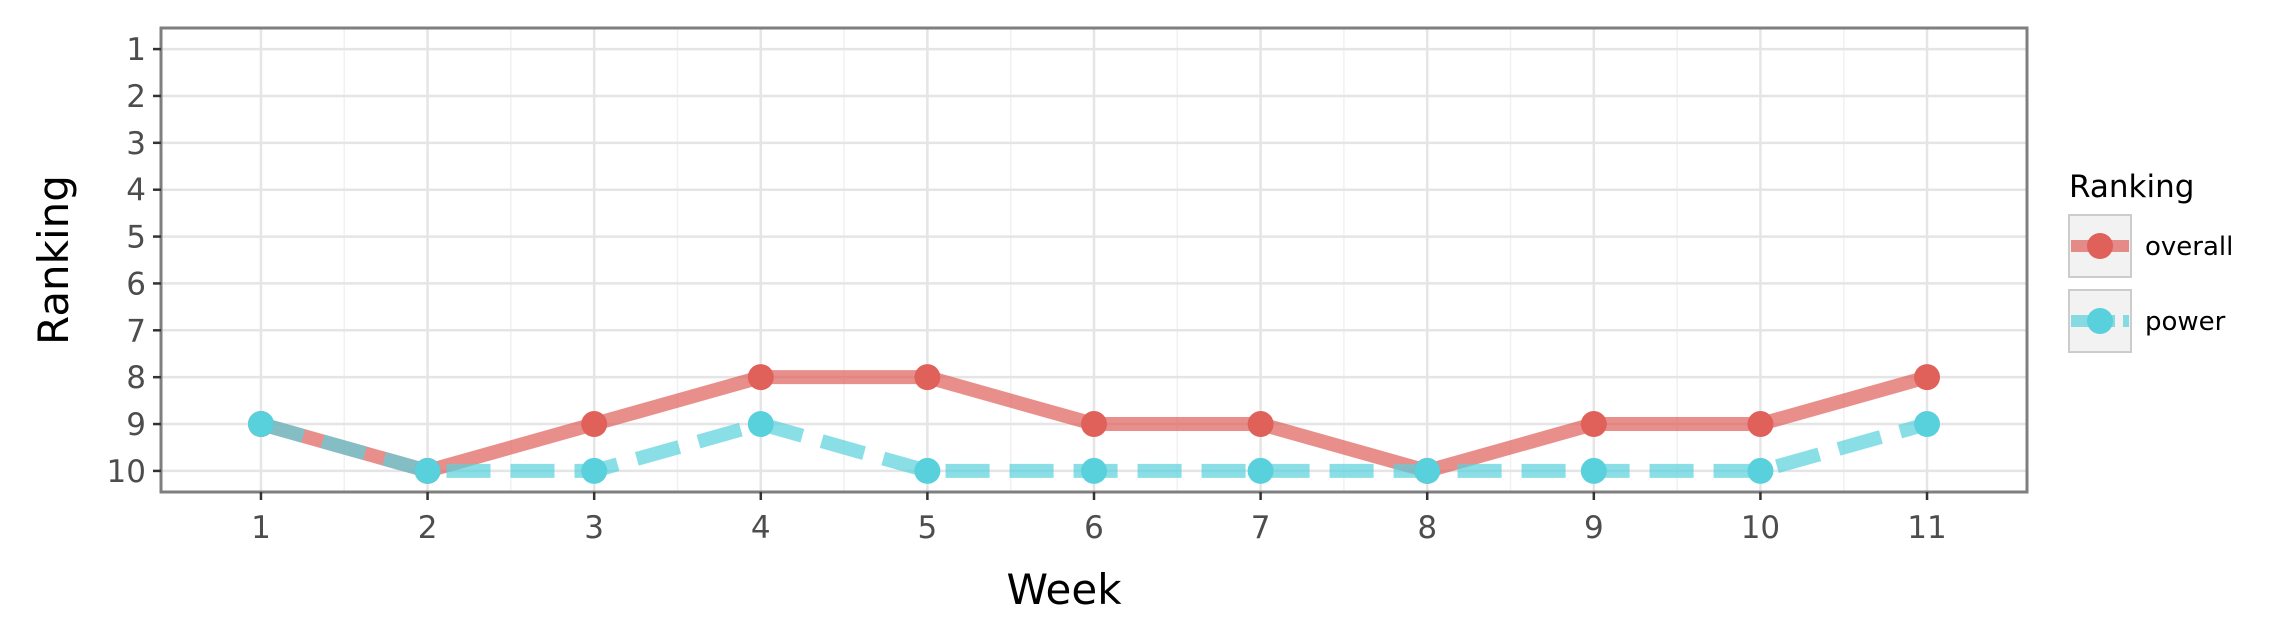 The image size is (2276, 641). Describe the element at coordinates (136, 378) in the screenshot. I see `y-tick-label: 8` at that location.